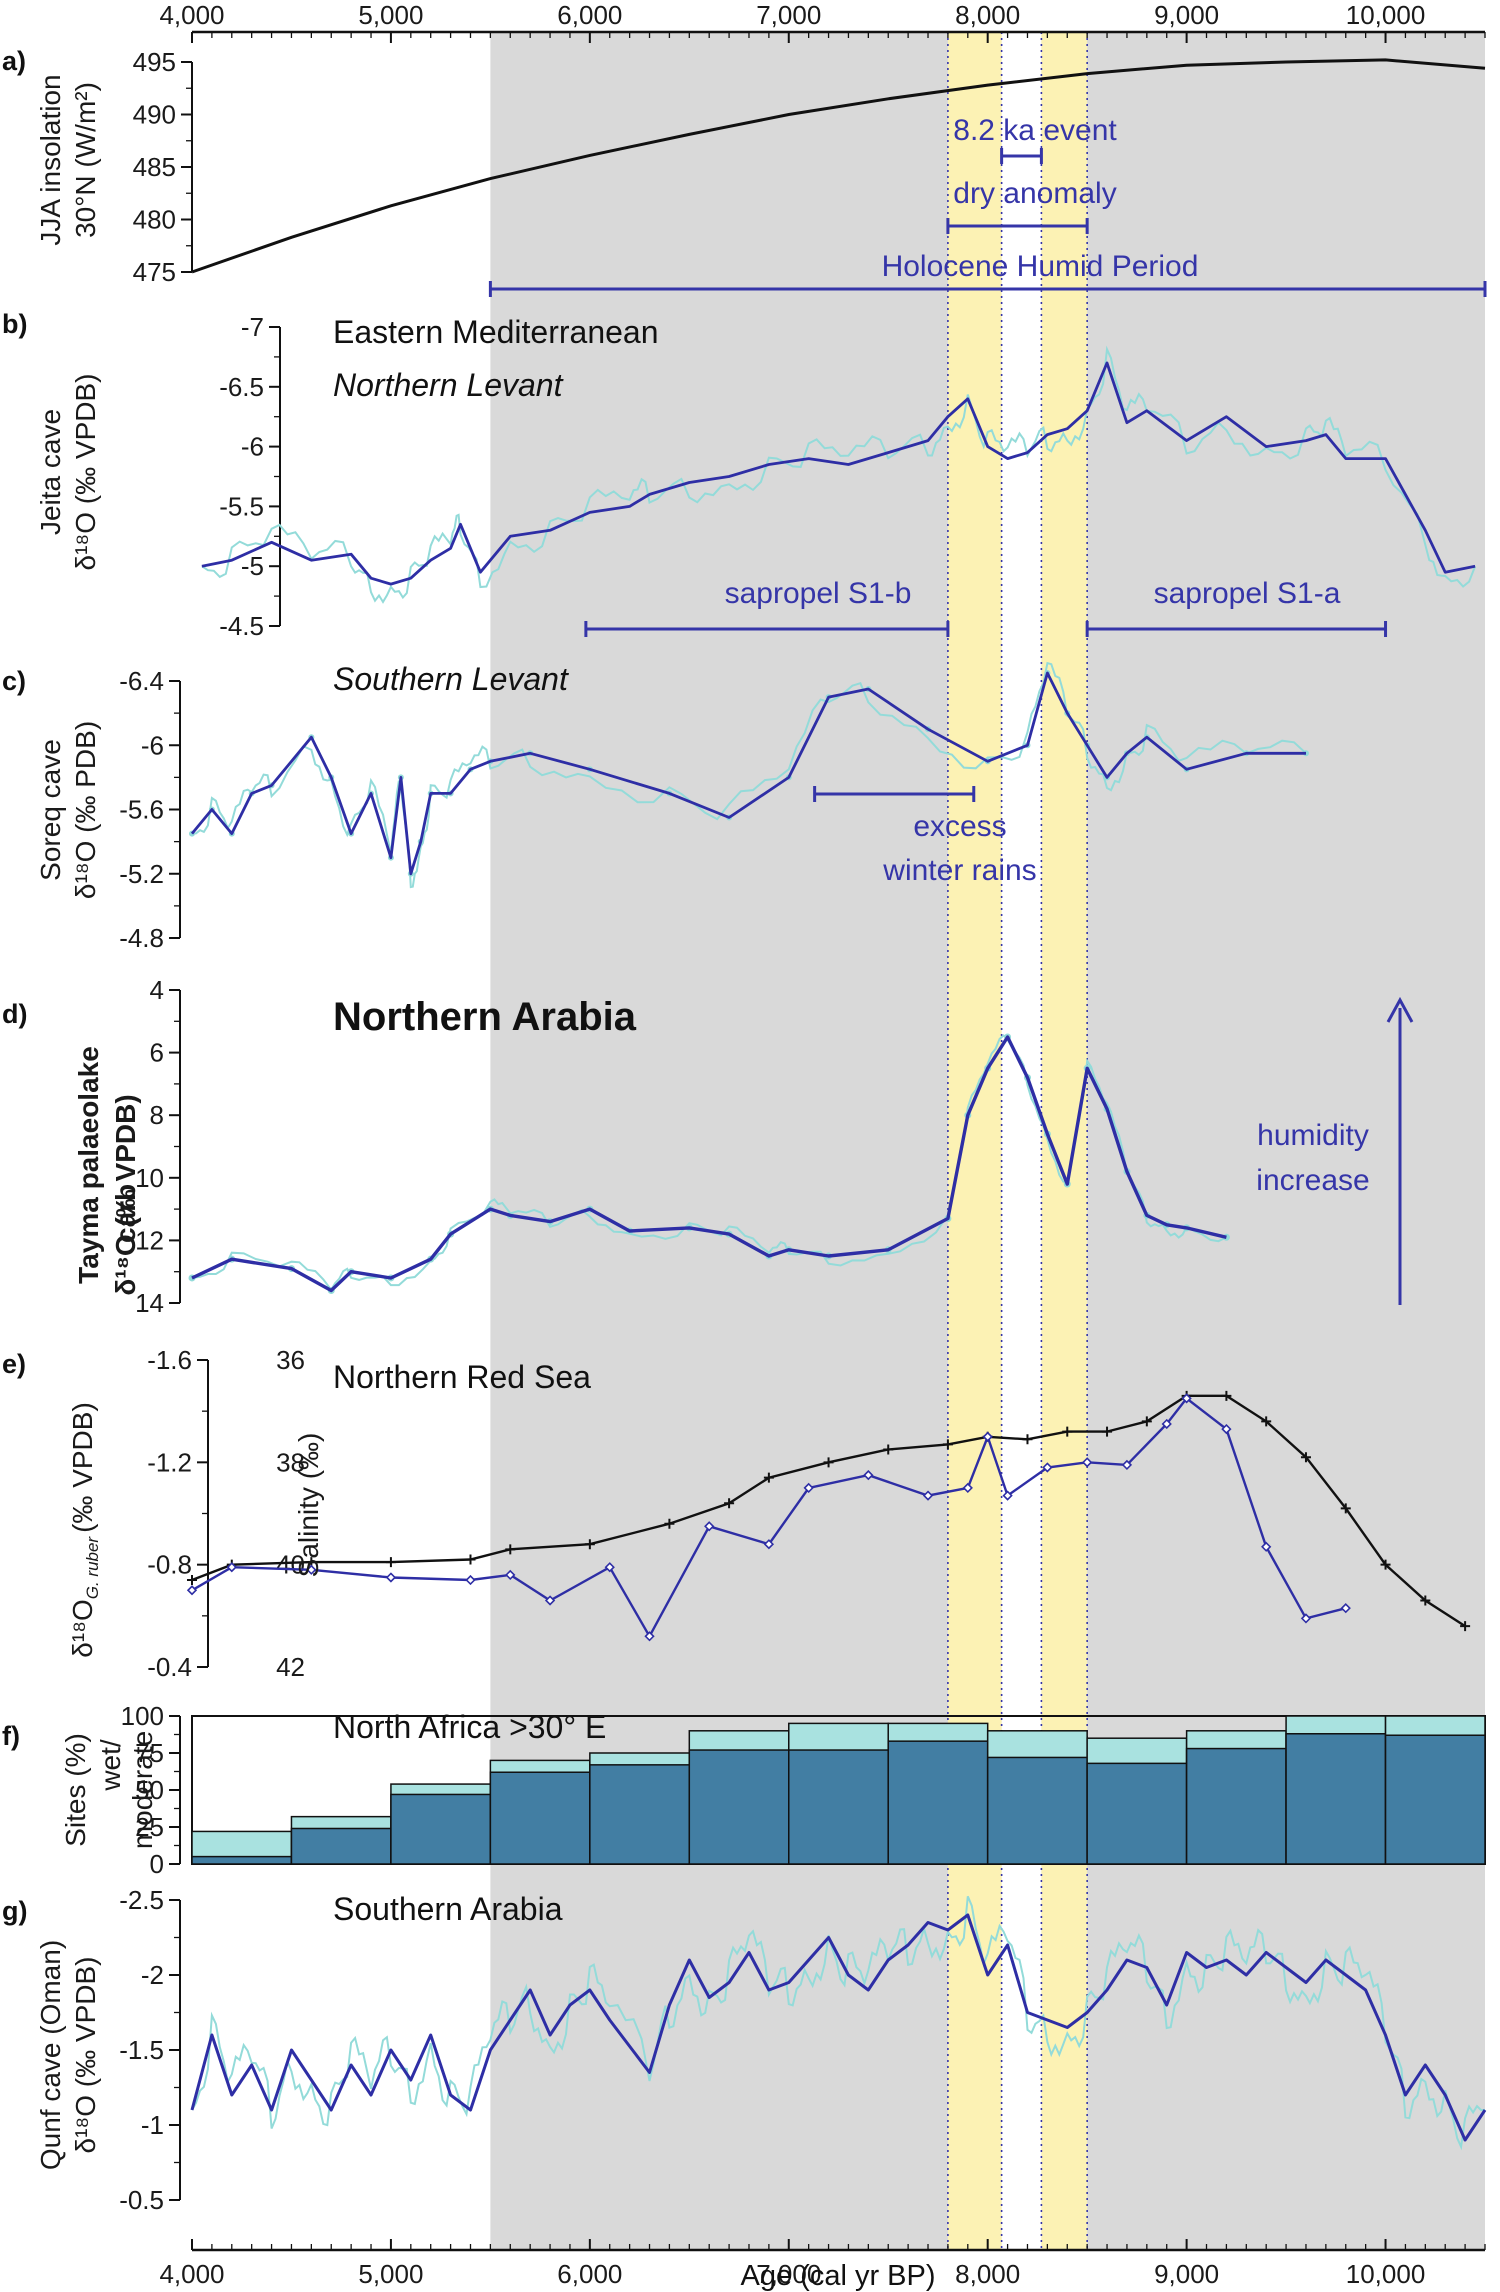 The height and width of the screenshot is (2292, 1500). Describe the element at coordinates (85, 2055) in the screenshot. I see `panel-g-ylabel-2: δ¹⁸O (‰ VPDB)` at that location.